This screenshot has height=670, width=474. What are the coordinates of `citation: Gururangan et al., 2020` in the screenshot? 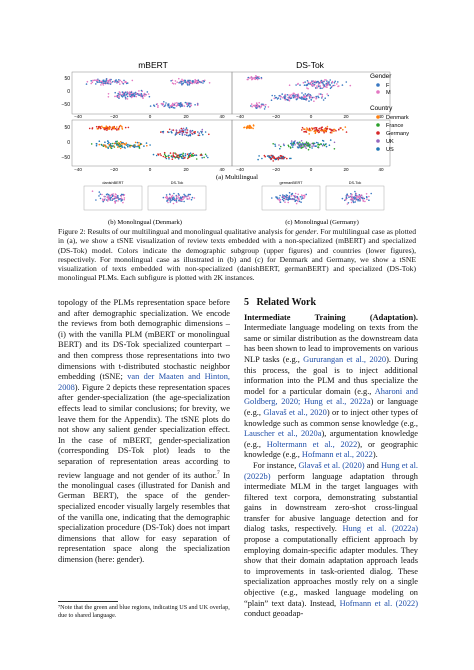 It's located at (345, 359).